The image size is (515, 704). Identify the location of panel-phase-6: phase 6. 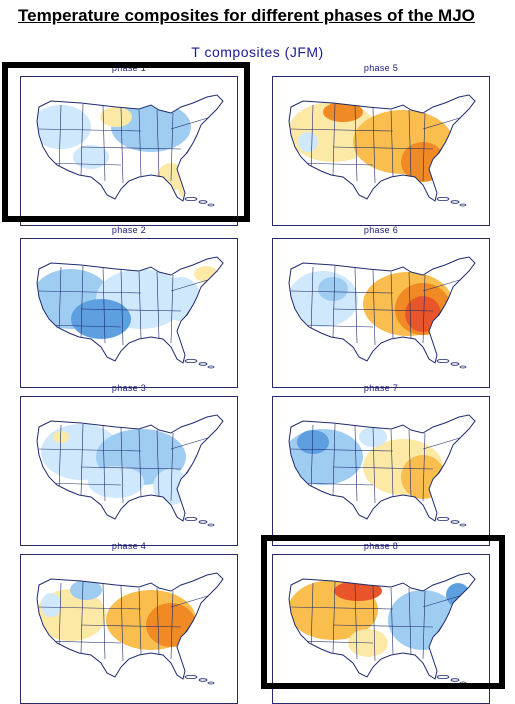
(381, 306).